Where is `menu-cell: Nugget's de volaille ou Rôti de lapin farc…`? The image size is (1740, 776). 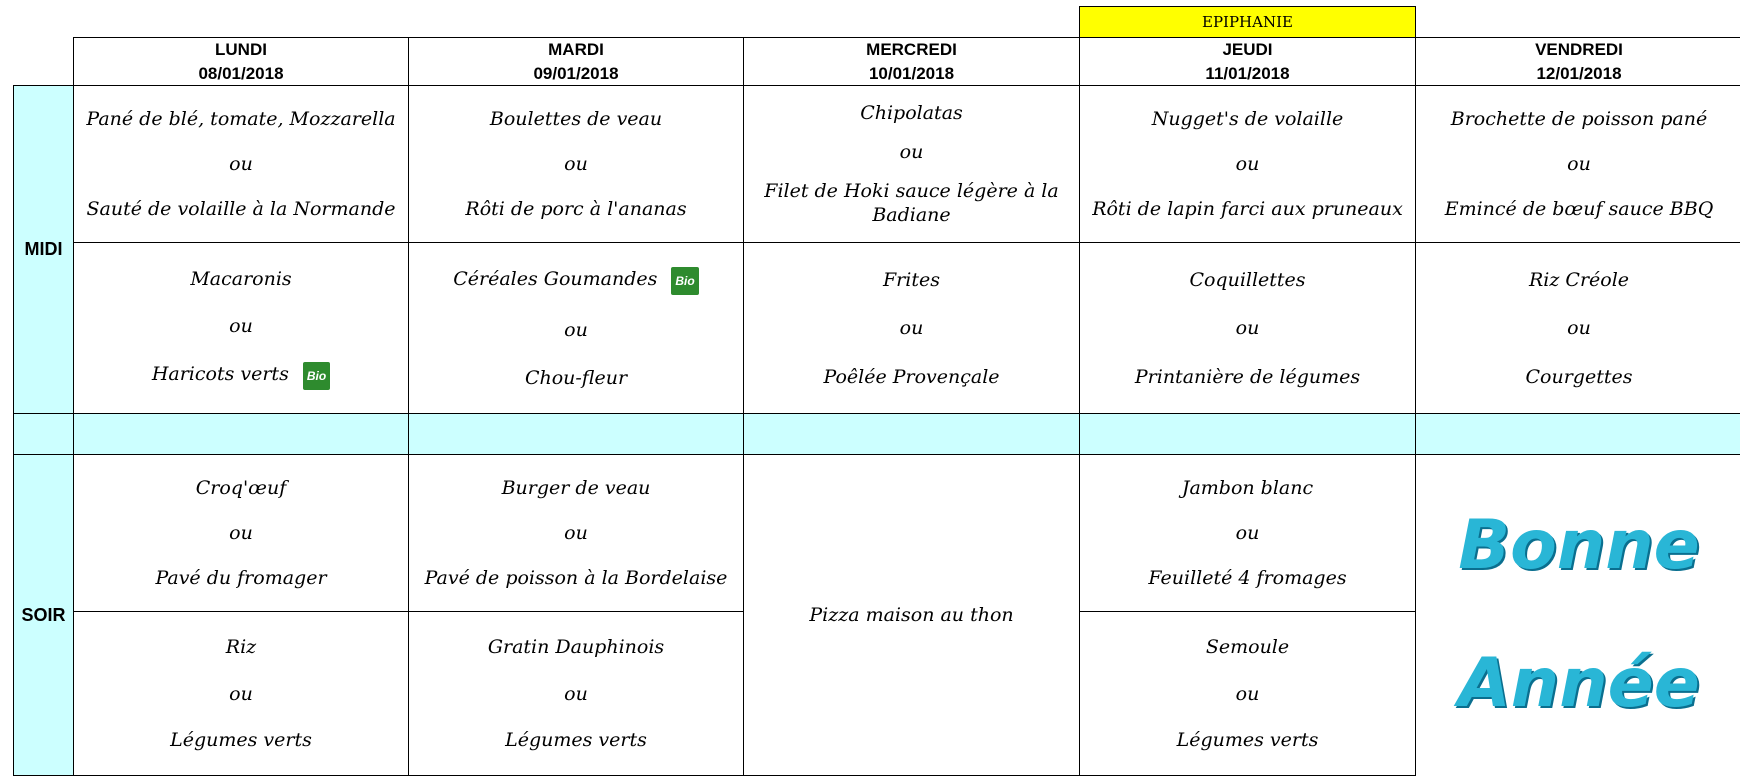 menu-cell: Nugget's de volaille ou Rôti de lapin farc… is located at coordinates (1247, 164).